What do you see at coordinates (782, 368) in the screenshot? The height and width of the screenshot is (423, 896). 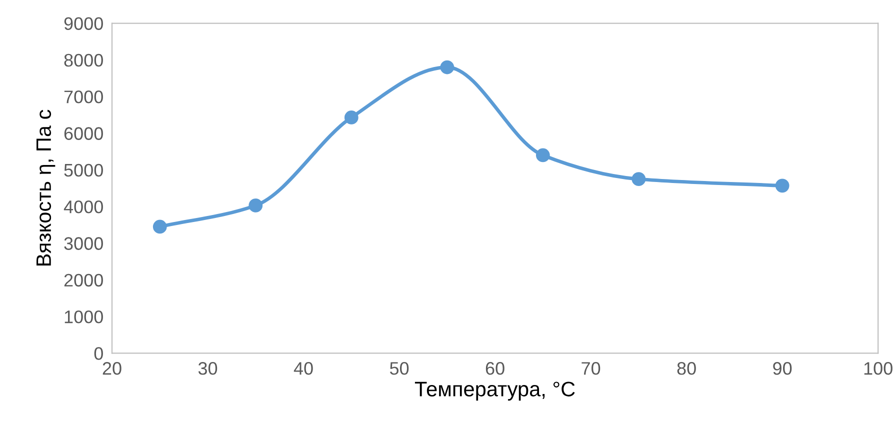 I see `x-tick-label: 90` at bounding box center [782, 368].